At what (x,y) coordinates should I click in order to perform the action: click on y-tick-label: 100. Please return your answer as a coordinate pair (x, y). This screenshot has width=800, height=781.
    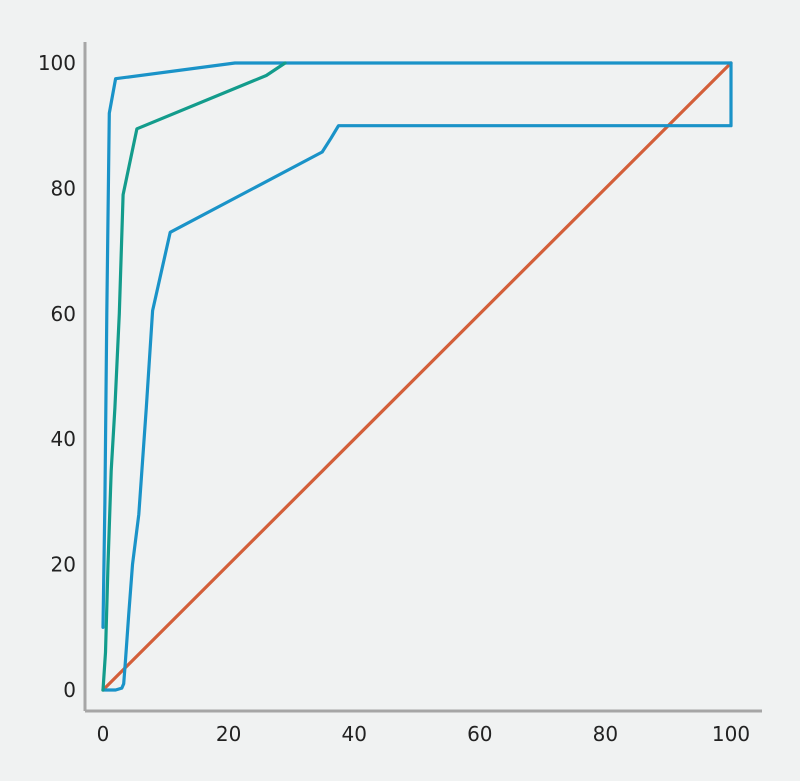
    Looking at the image, I should click on (57, 63).